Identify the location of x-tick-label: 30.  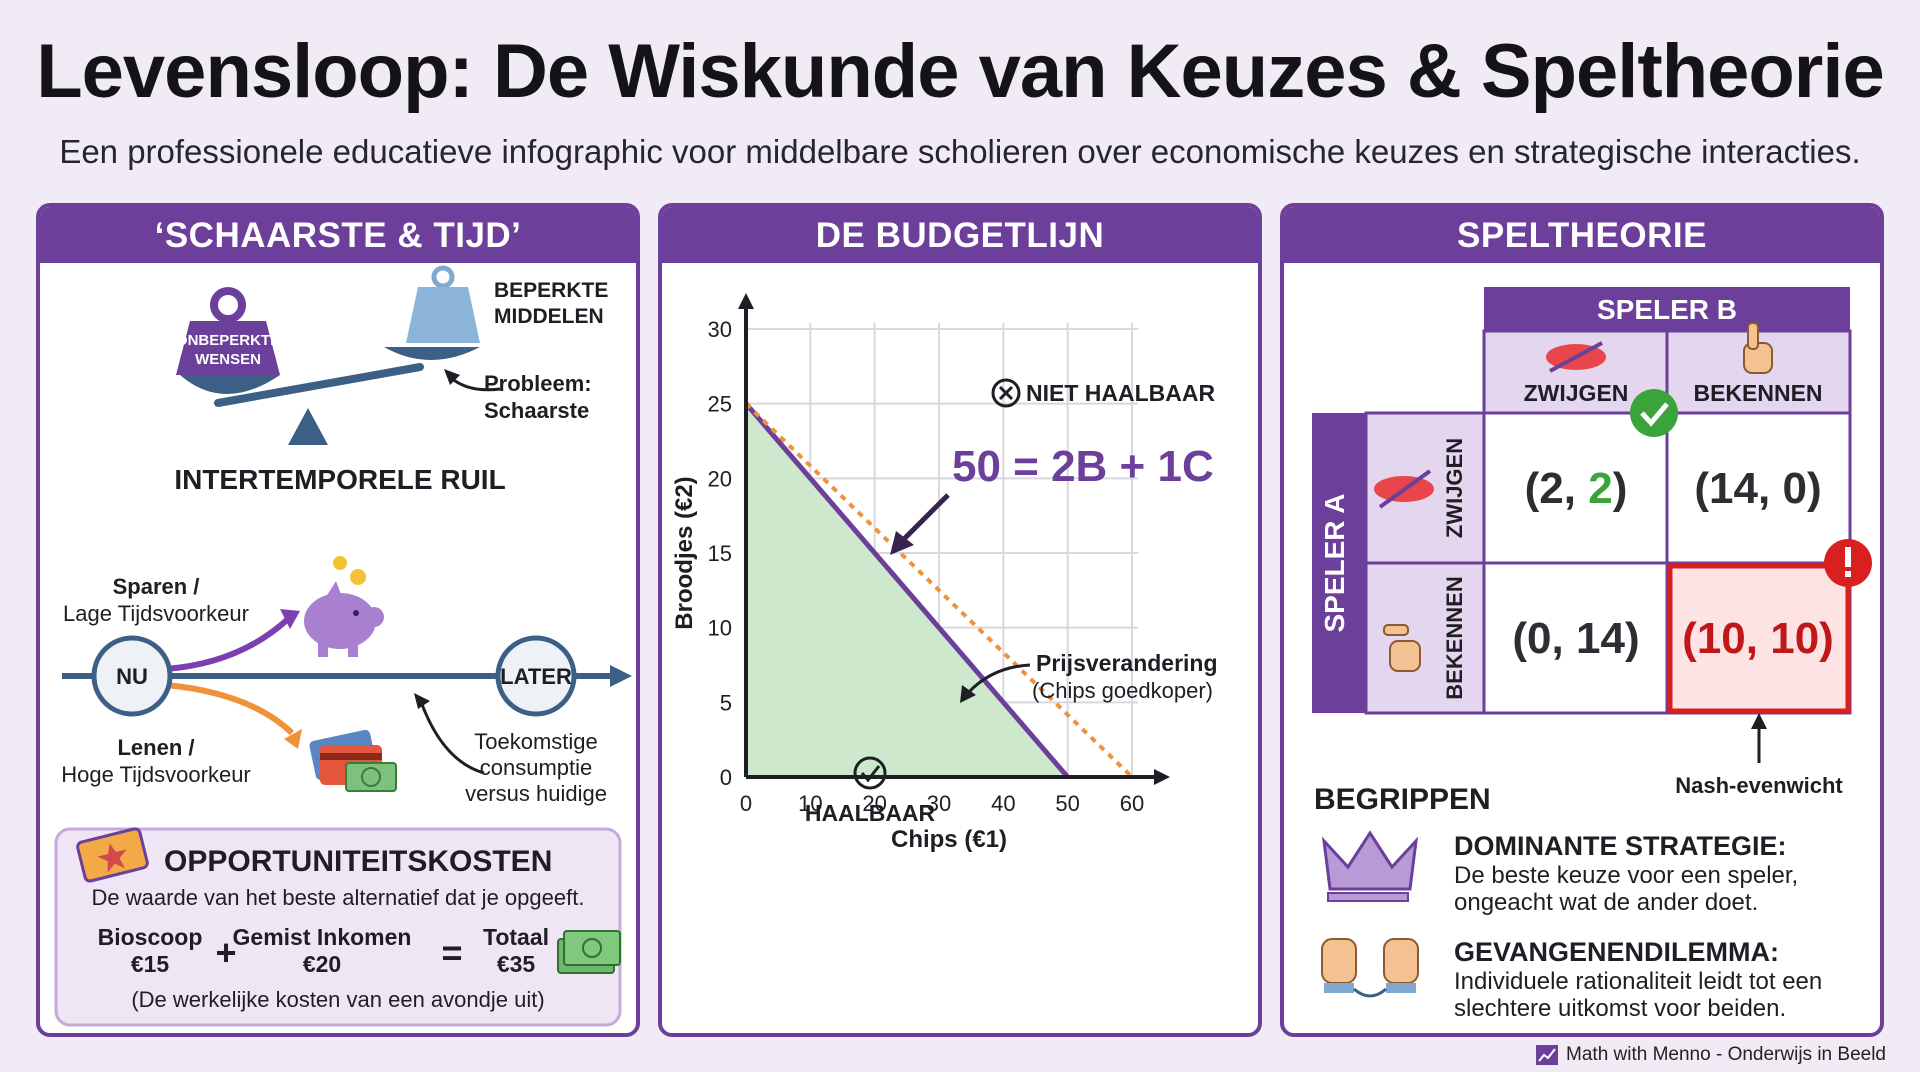
(939, 803).